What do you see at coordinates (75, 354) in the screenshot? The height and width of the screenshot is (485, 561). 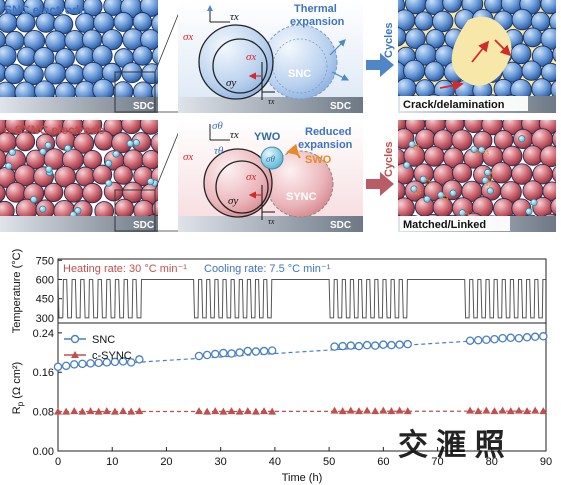 I see `legend-csync-marker` at bounding box center [75, 354].